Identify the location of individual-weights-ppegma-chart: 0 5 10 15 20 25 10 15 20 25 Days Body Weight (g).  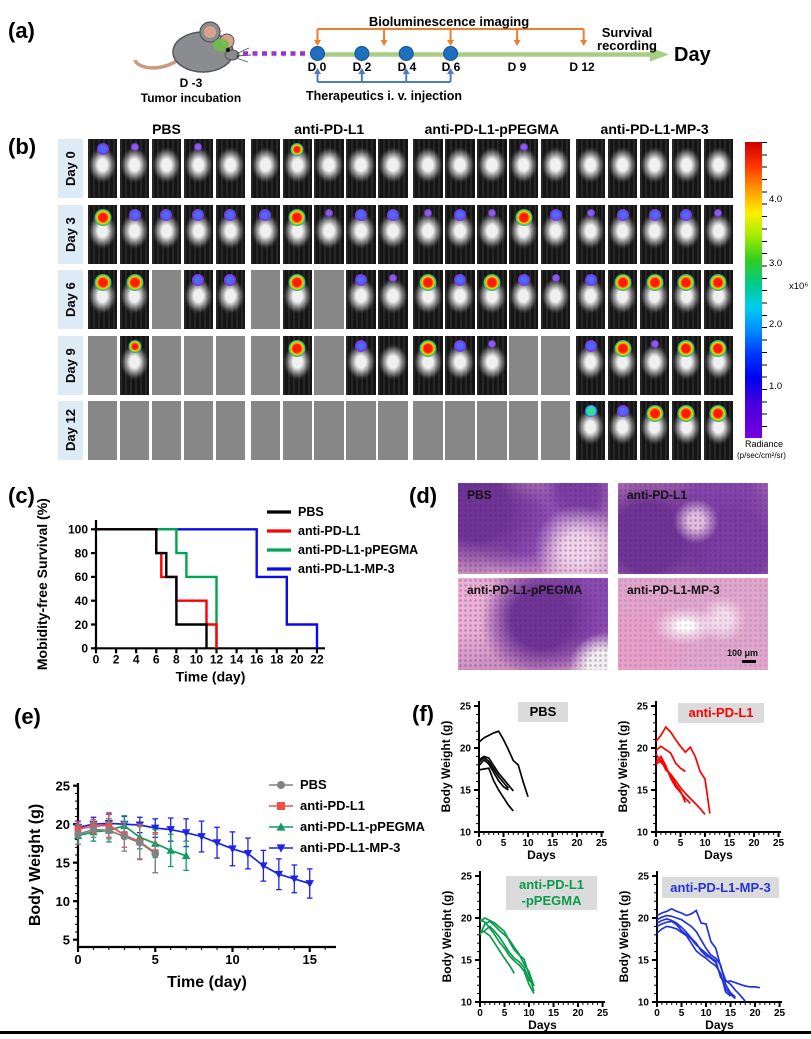
(525, 951).